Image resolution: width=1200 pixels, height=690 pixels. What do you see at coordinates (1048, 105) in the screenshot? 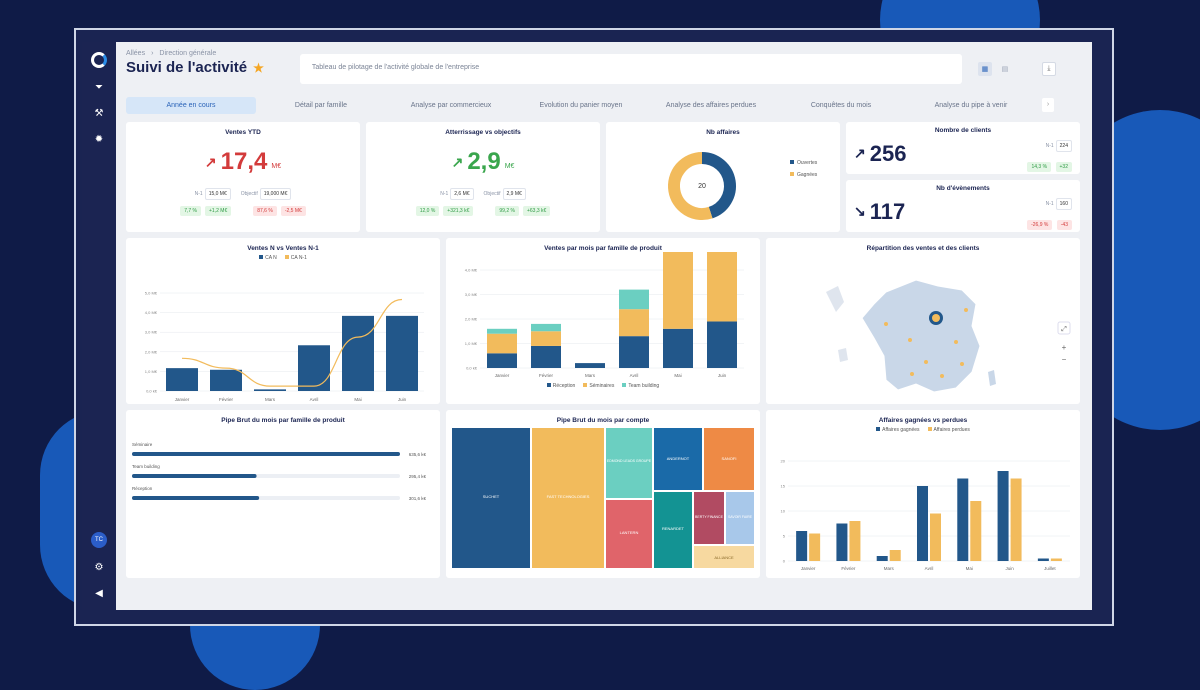
I see `chevron-right-icon: ›` at bounding box center [1048, 105].